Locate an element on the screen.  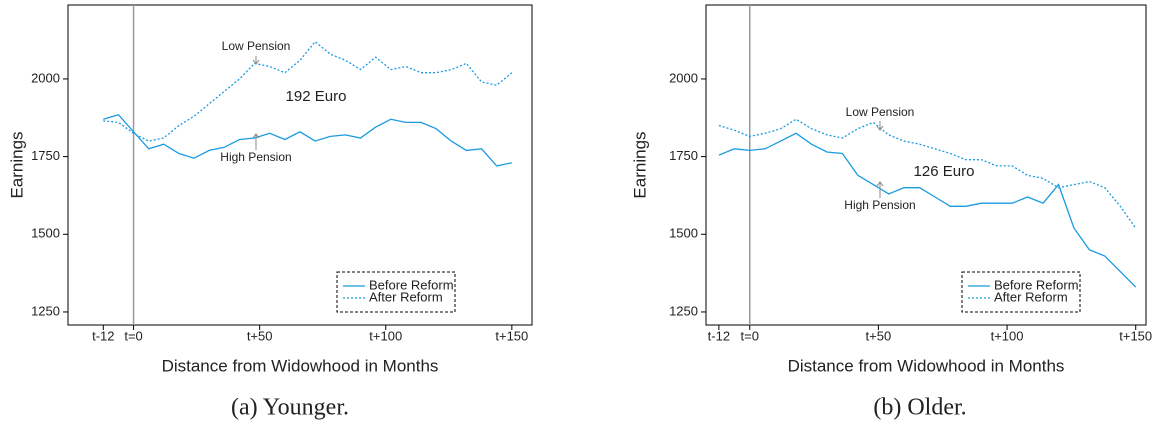
annotation: 126 Euro is located at coordinates (944, 171).